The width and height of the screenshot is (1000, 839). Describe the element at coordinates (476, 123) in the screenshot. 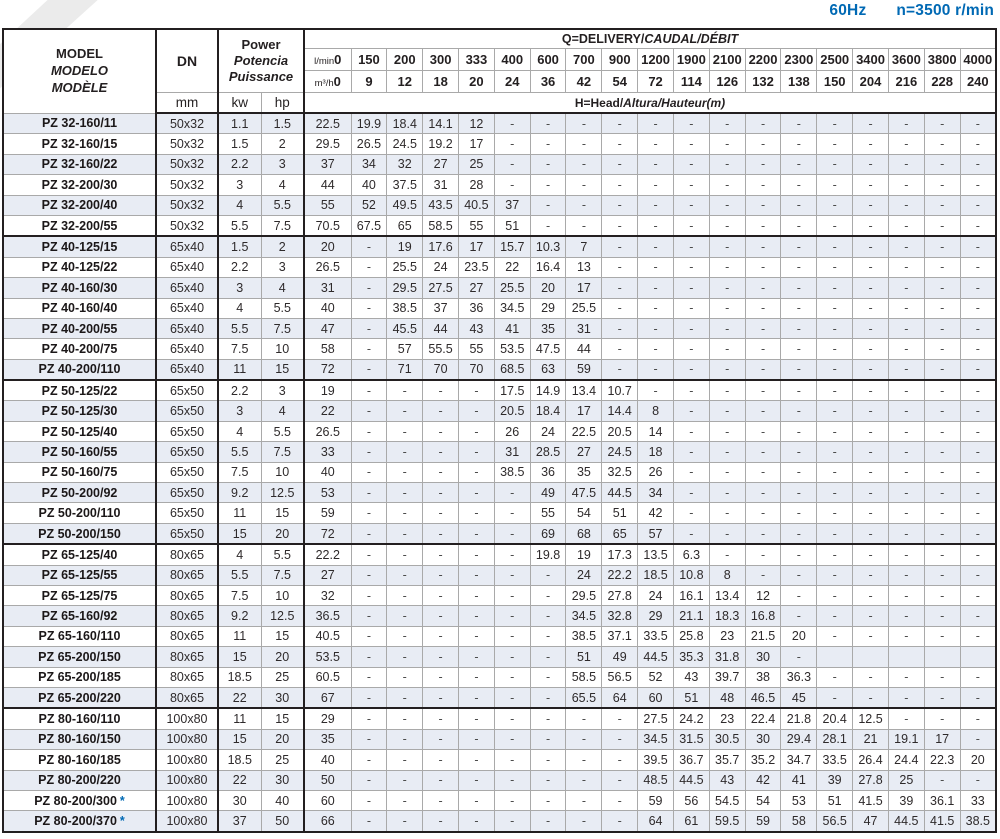

I see `head-value-cell: 12` at that location.